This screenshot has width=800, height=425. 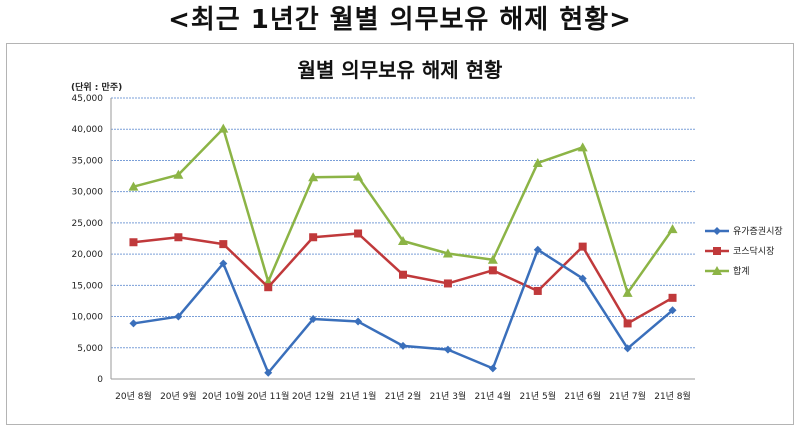 What do you see at coordinates (493, 396) in the screenshot?
I see `x-tick-label: 21년 4월` at bounding box center [493, 396].